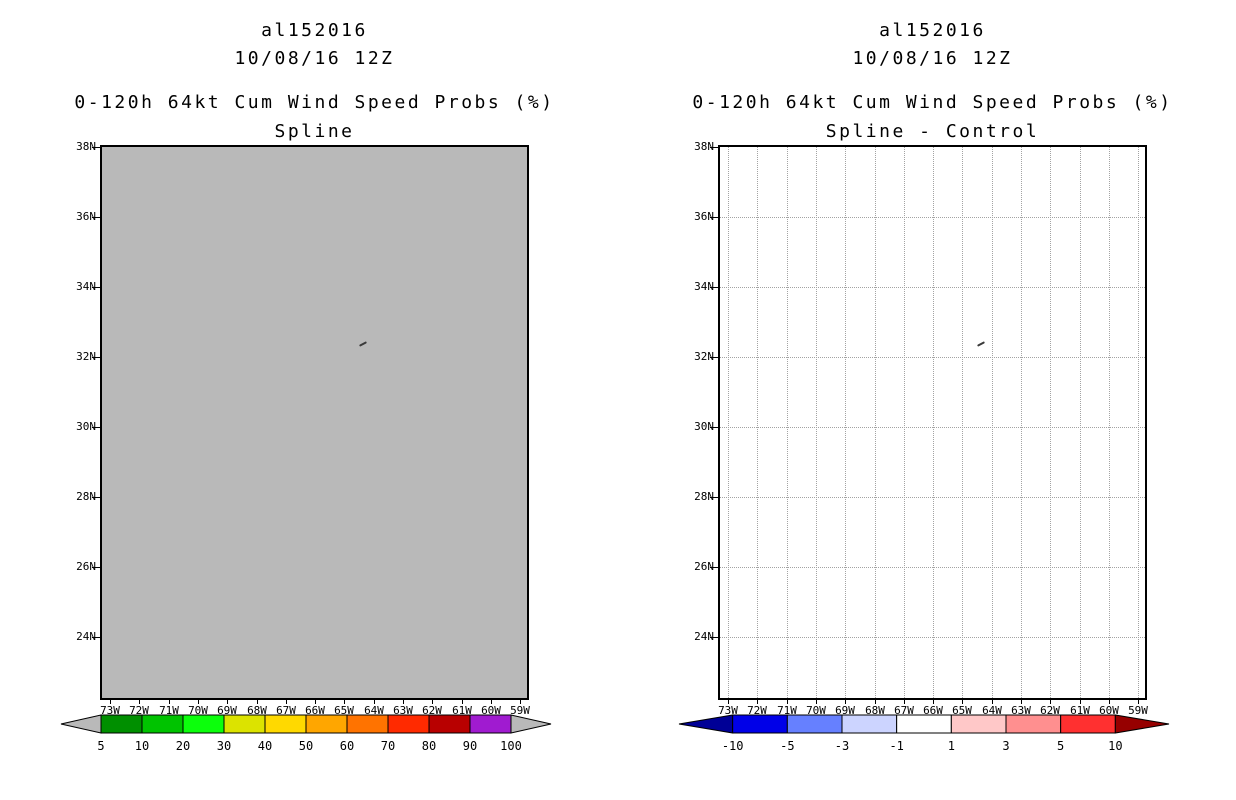 The image size is (1236, 800). I want to click on lat-tick-label: 36N, so click(86, 216).